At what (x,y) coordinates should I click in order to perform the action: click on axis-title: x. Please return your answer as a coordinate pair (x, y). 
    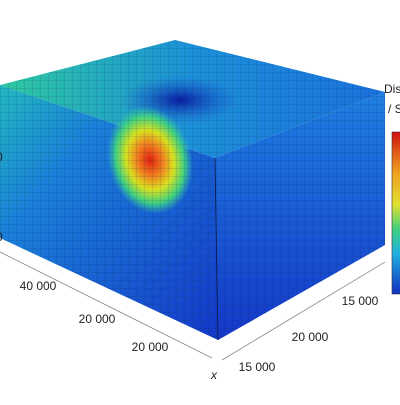
    Looking at the image, I should click on (214, 375).